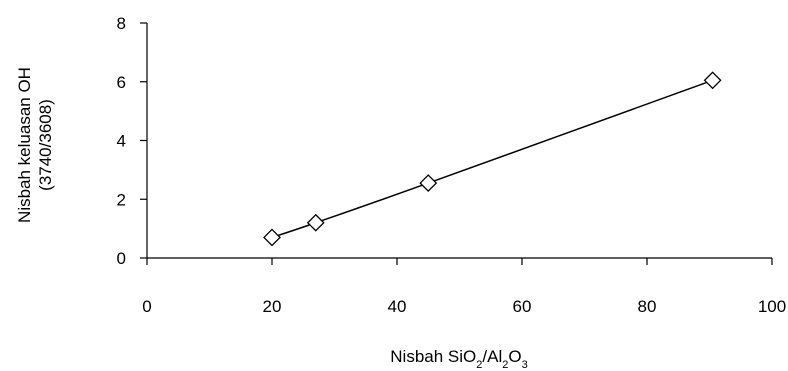 Image resolution: width=788 pixels, height=371 pixels. Describe the element at coordinates (464, 287) in the screenshot. I see `x-ticks: 0 20 40 60 80 100` at that location.